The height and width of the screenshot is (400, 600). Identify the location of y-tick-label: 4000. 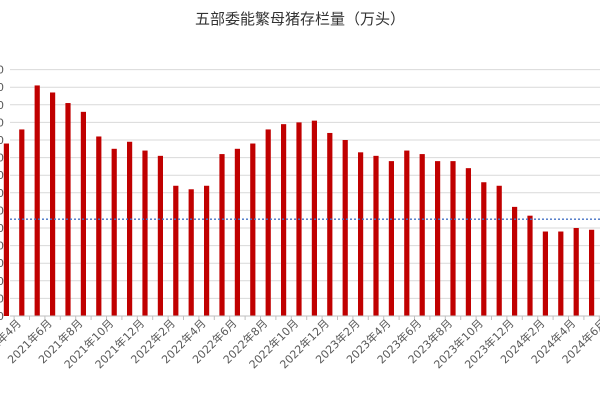
(2, 228).